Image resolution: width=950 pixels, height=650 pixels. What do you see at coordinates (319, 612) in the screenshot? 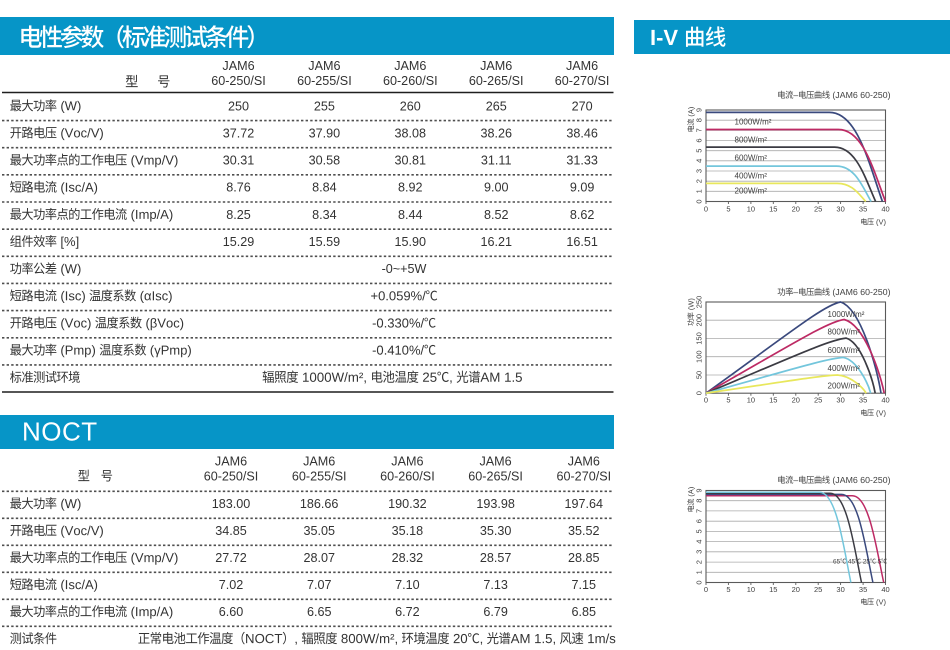
I see `svg-text: 6.65` at bounding box center [319, 612].